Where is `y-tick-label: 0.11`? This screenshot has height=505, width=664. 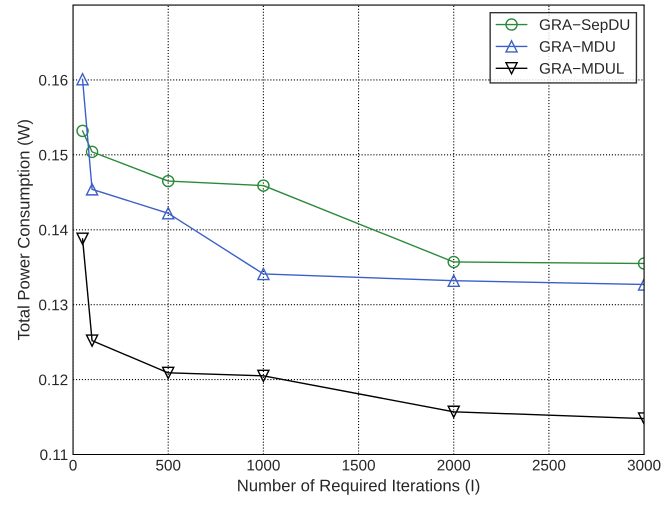 y-tick-label: 0.11 is located at coordinates (54, 454).